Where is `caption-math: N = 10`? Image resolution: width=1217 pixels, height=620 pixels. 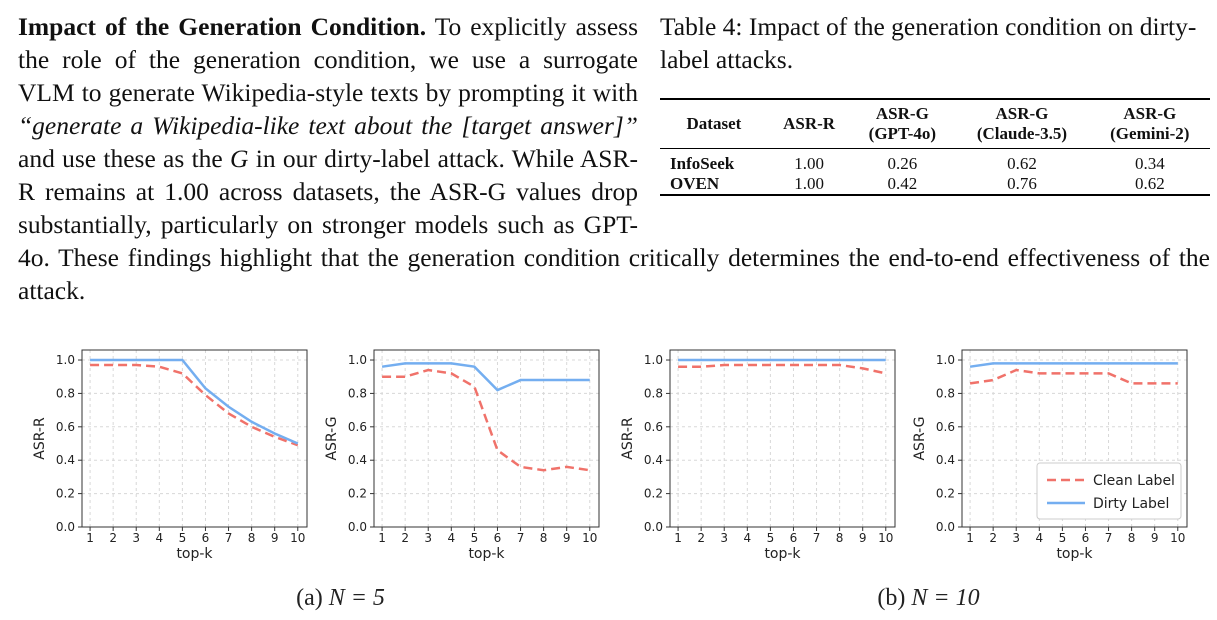
caption-math: N = 10 is located at coordinates (944, 598).